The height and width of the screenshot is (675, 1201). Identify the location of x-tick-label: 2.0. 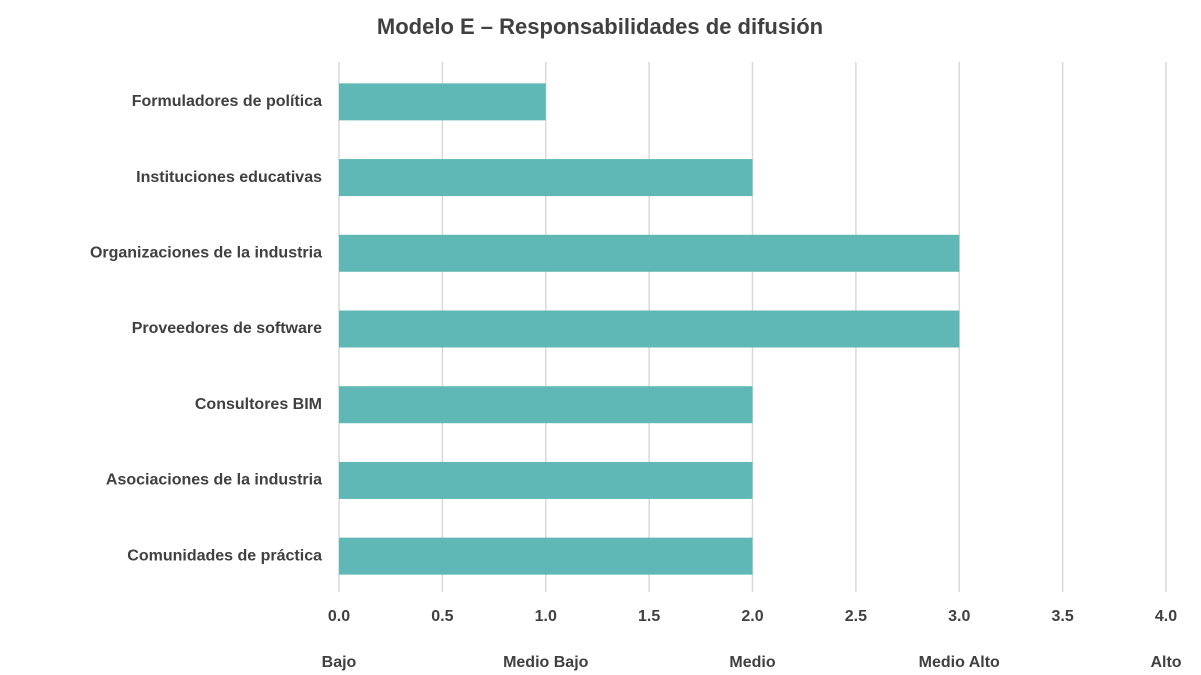
(752, 616).